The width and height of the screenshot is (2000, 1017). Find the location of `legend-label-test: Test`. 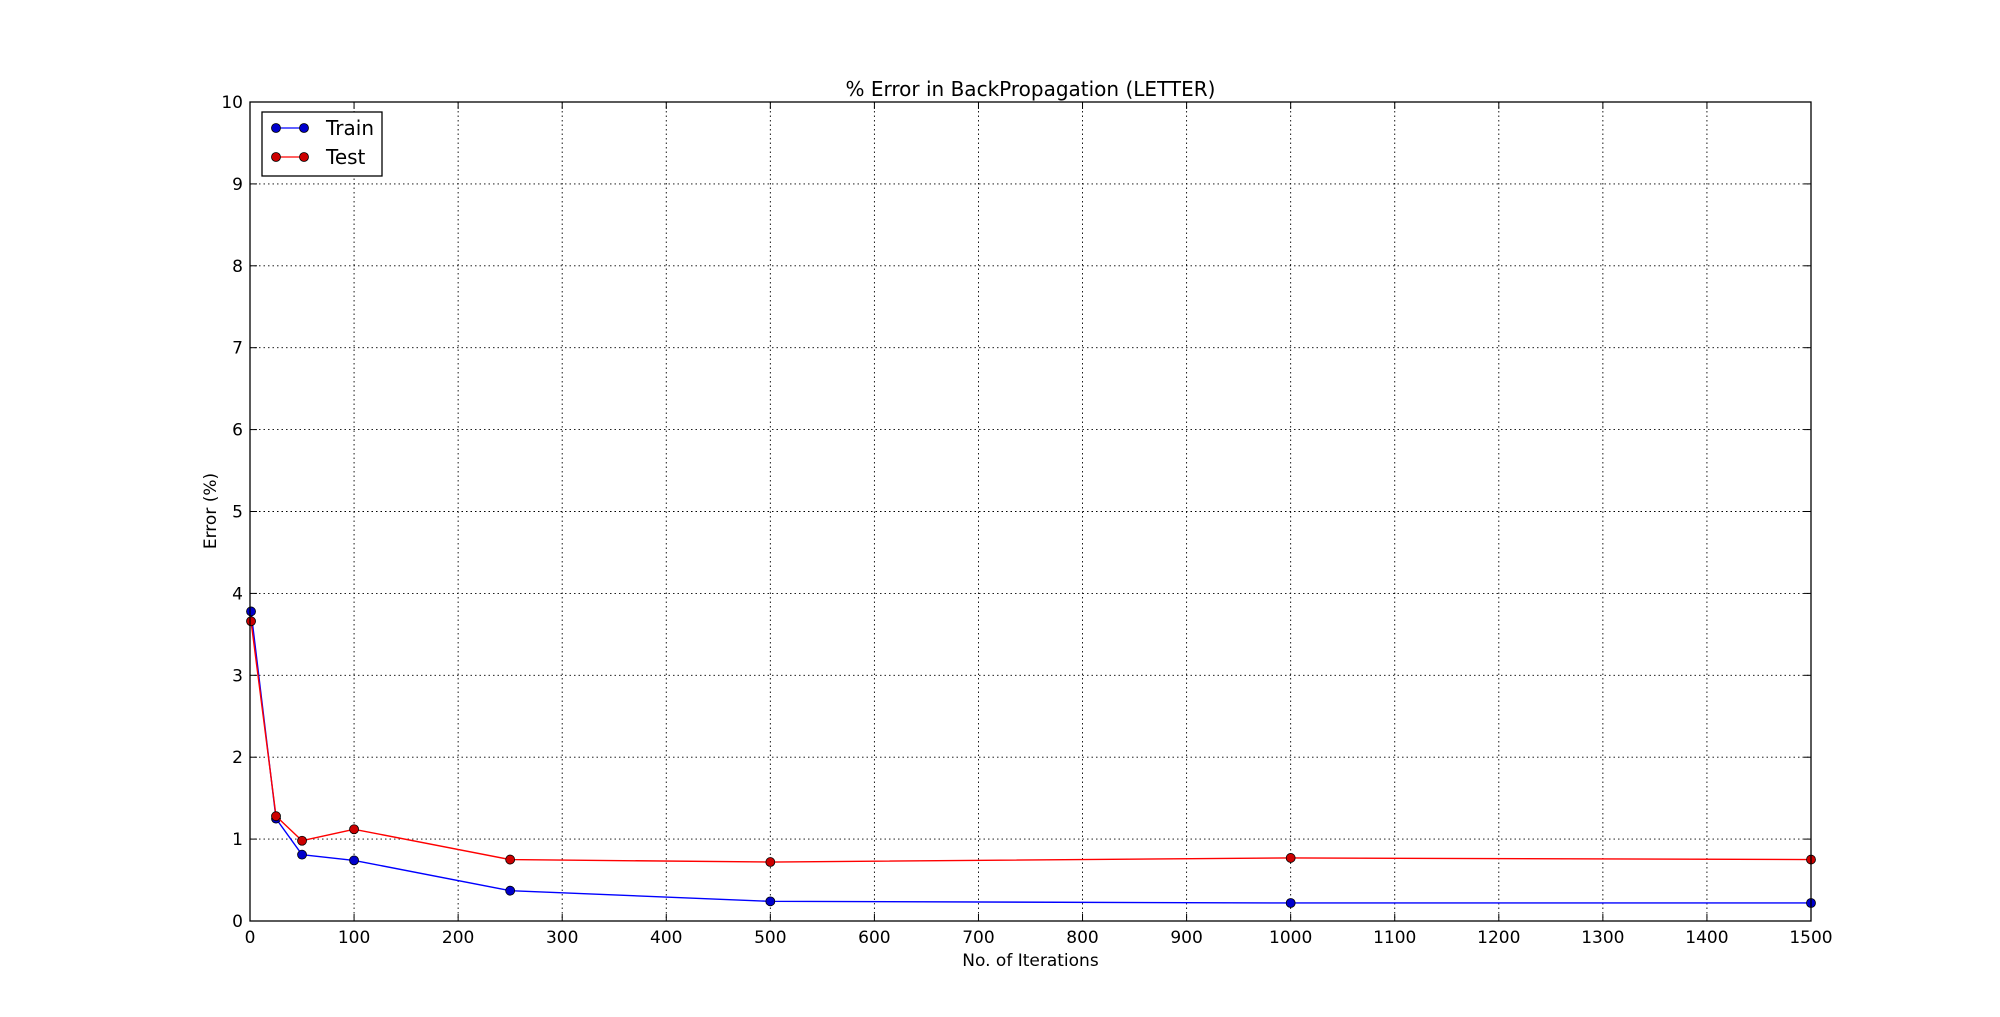

legend-label-test: Test is located at coordinates (345, 157).